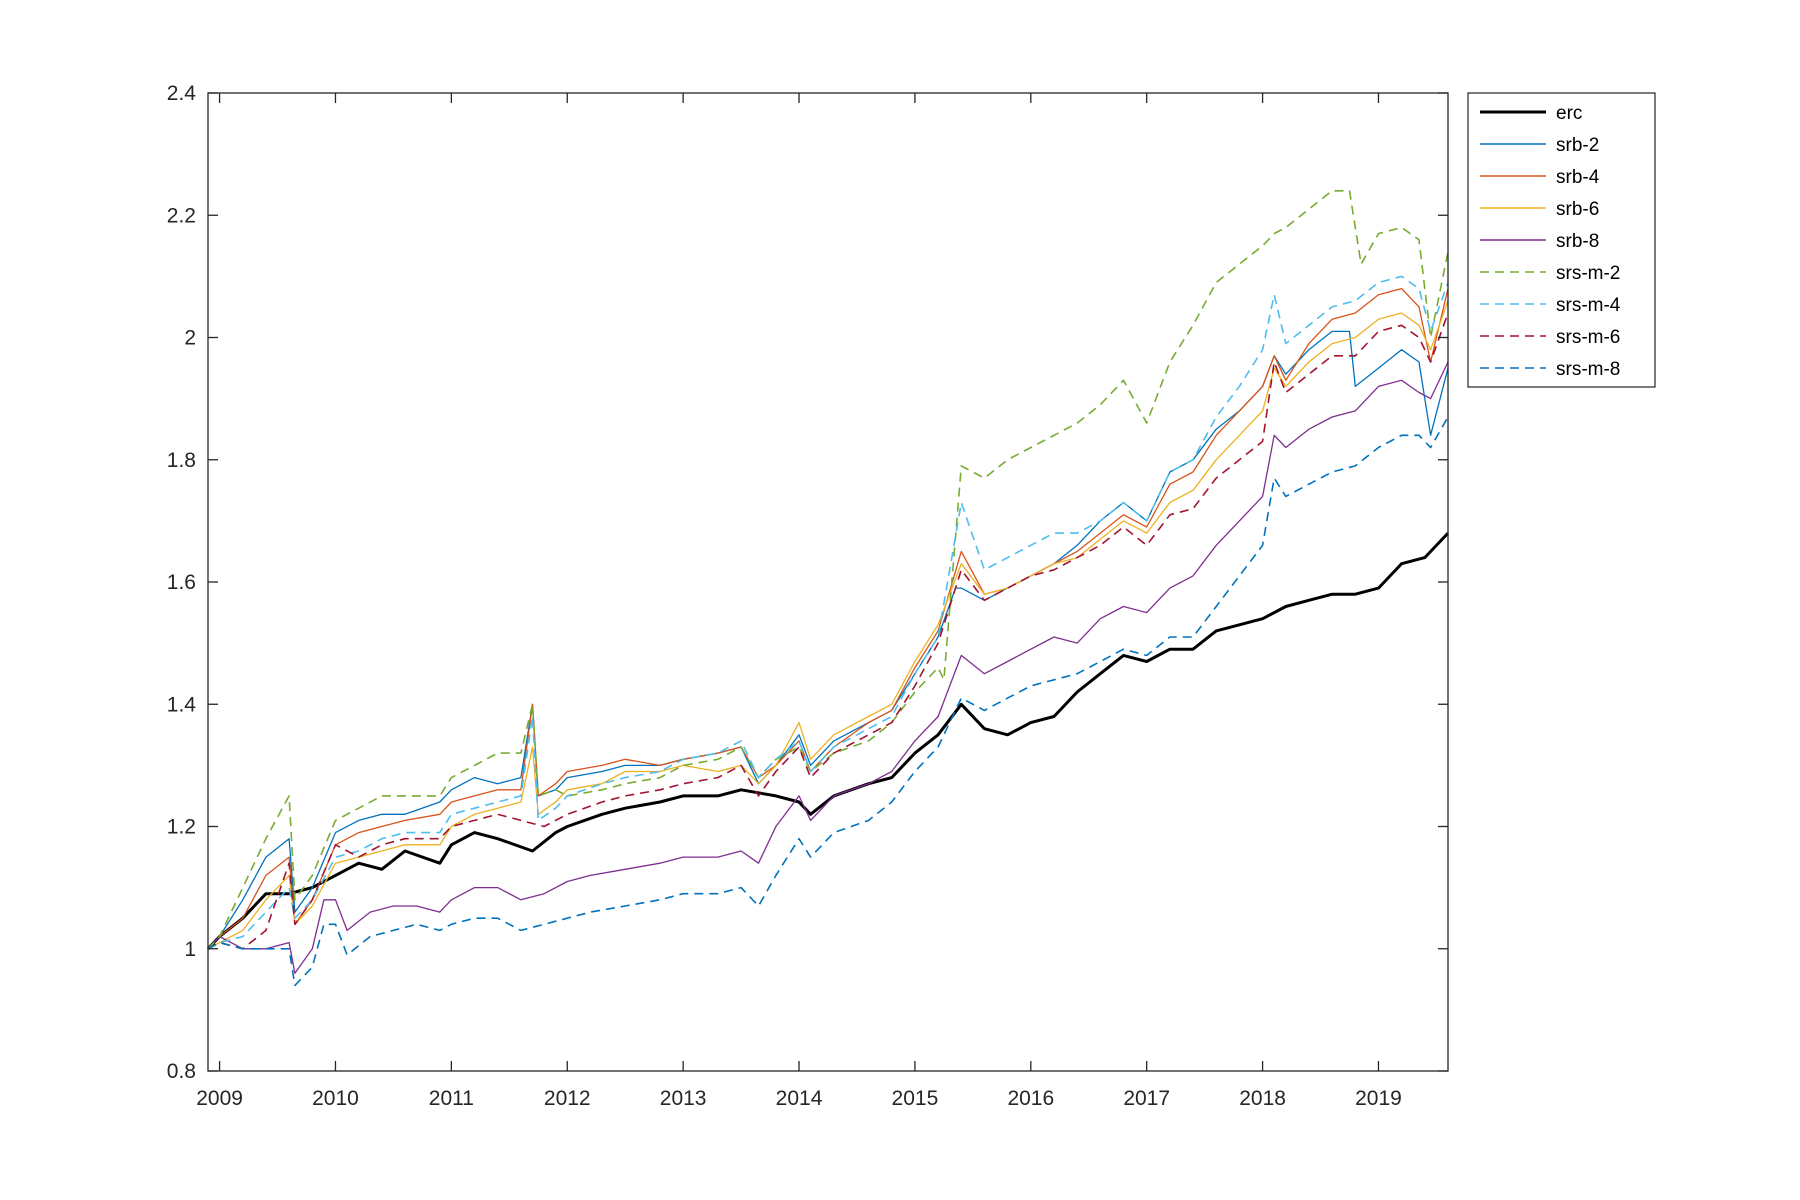  What do you see at coordinates (1569, 113) in the screenshot?
I see `legend-label-erc: erc` at bounding box center [1569, 113].